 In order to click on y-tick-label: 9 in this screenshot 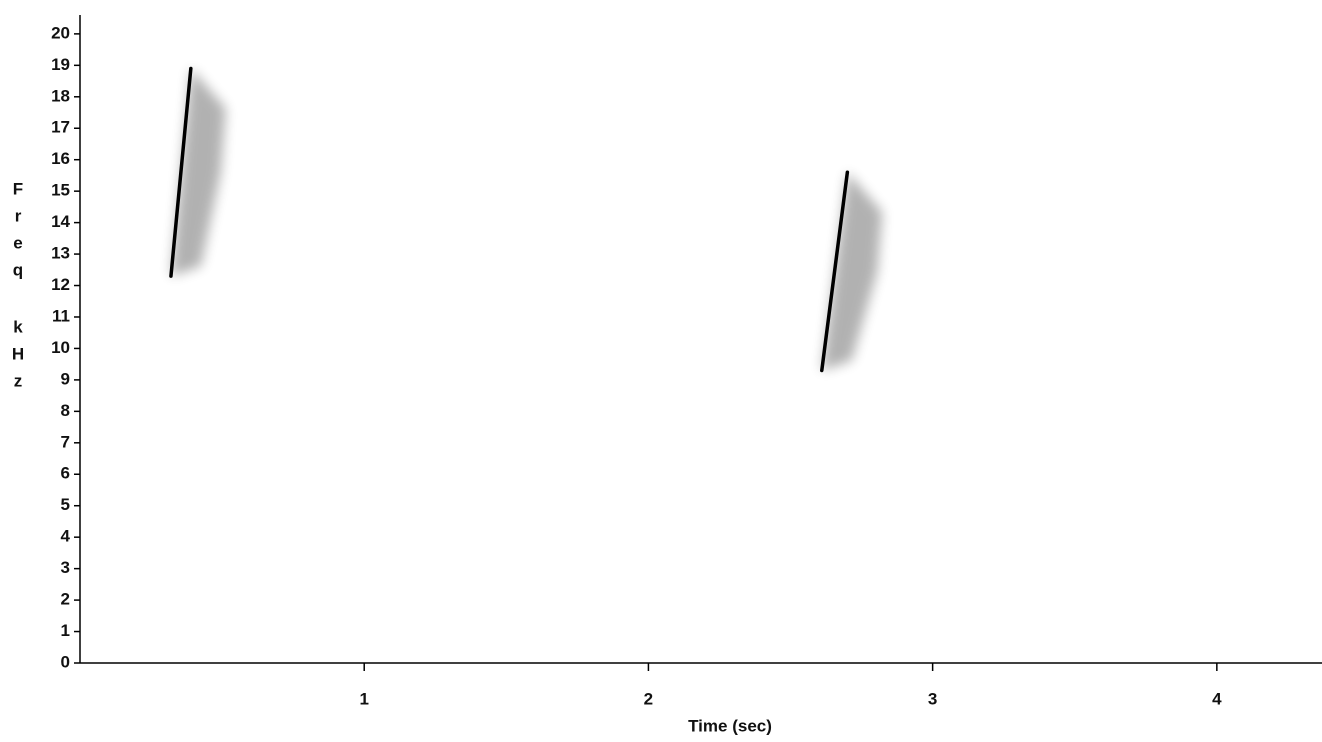, I will do `click(65, 378)`.